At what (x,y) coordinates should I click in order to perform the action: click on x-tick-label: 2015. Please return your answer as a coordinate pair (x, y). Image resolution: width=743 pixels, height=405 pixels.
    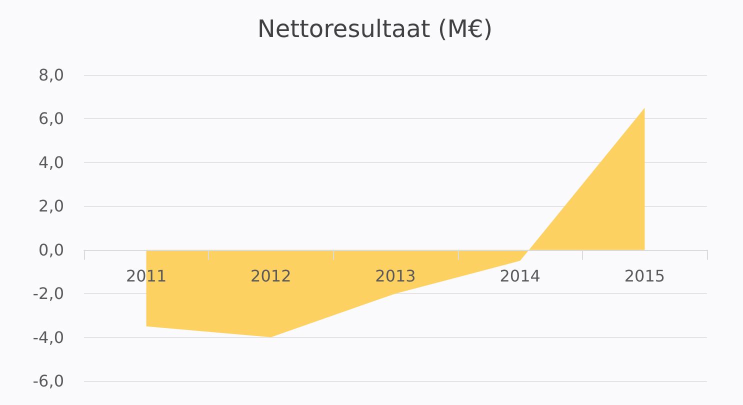
    Looking at the image, I should click on (645, 276).